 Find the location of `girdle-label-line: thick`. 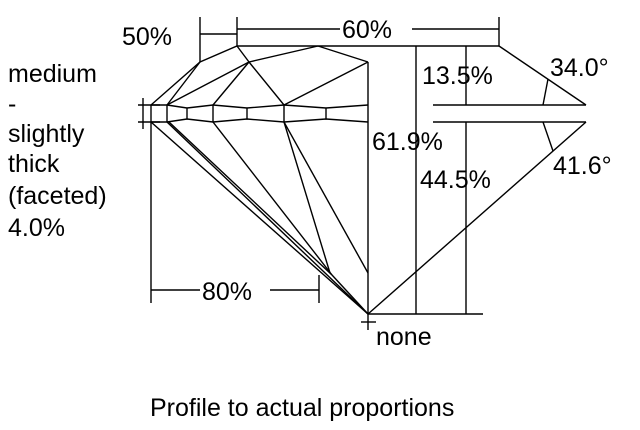

girdle-label-line: thick is located at coordinates (34, 164).